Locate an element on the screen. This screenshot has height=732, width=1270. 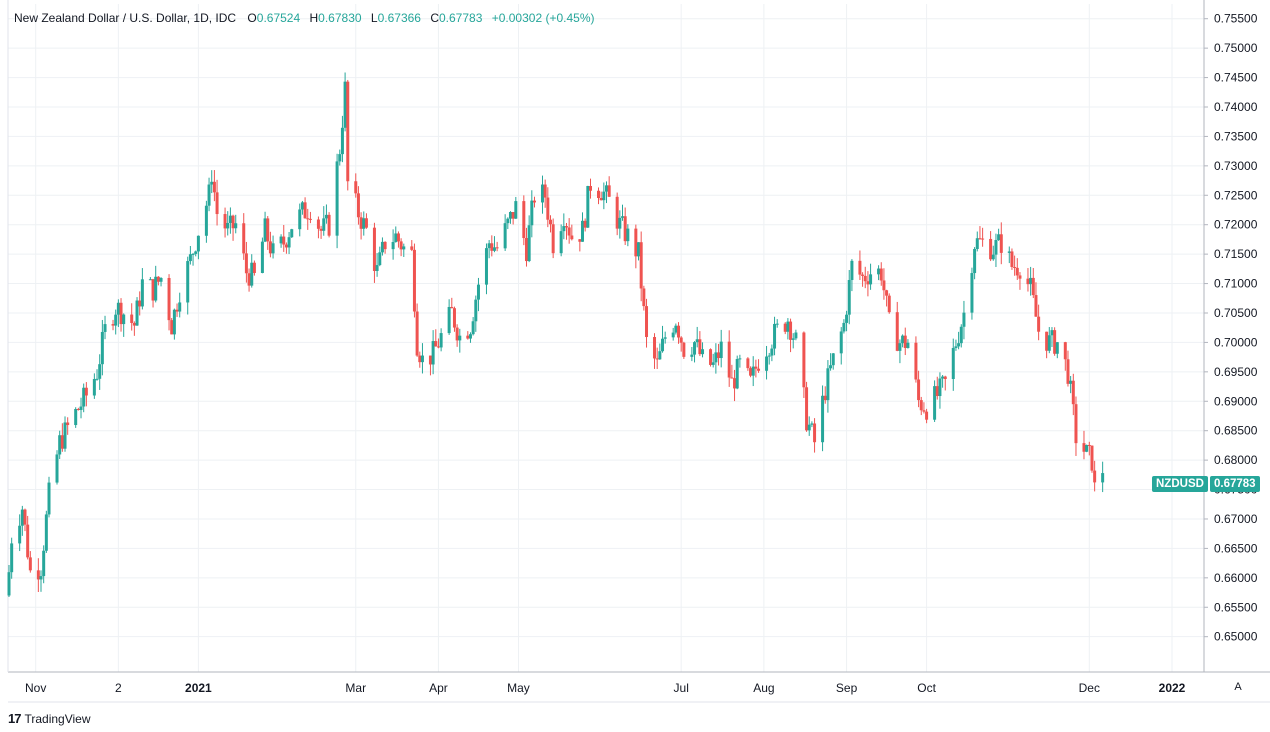
auto-scale-button: A is located at coordinates (1238, 687).